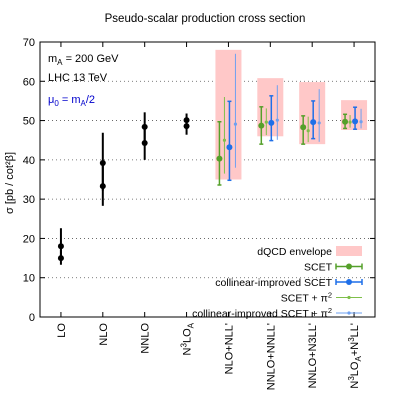  I want to click on legend-swatch, so click(349, 251).